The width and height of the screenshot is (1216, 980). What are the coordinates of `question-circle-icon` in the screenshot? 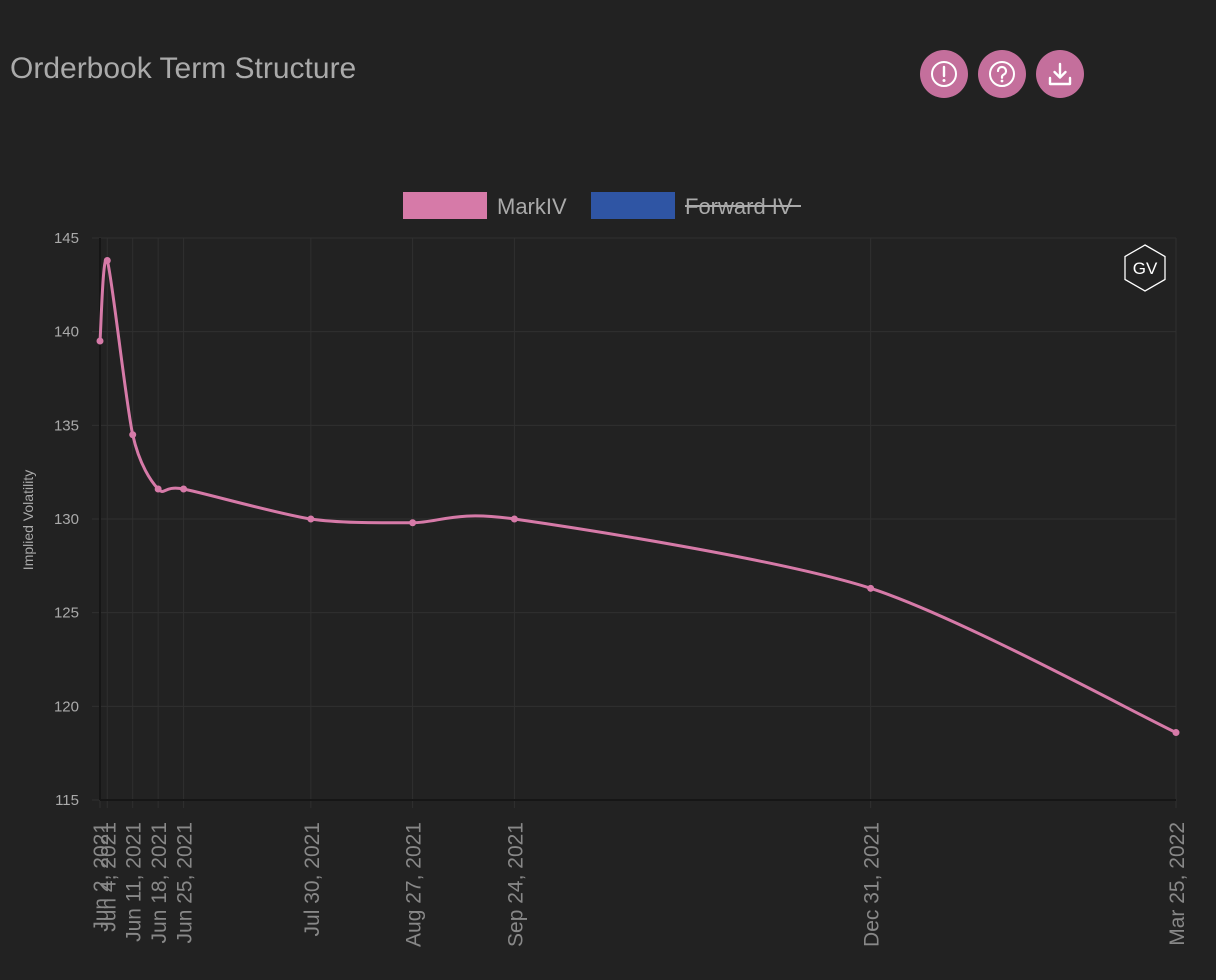 It's located at (1002, 74).